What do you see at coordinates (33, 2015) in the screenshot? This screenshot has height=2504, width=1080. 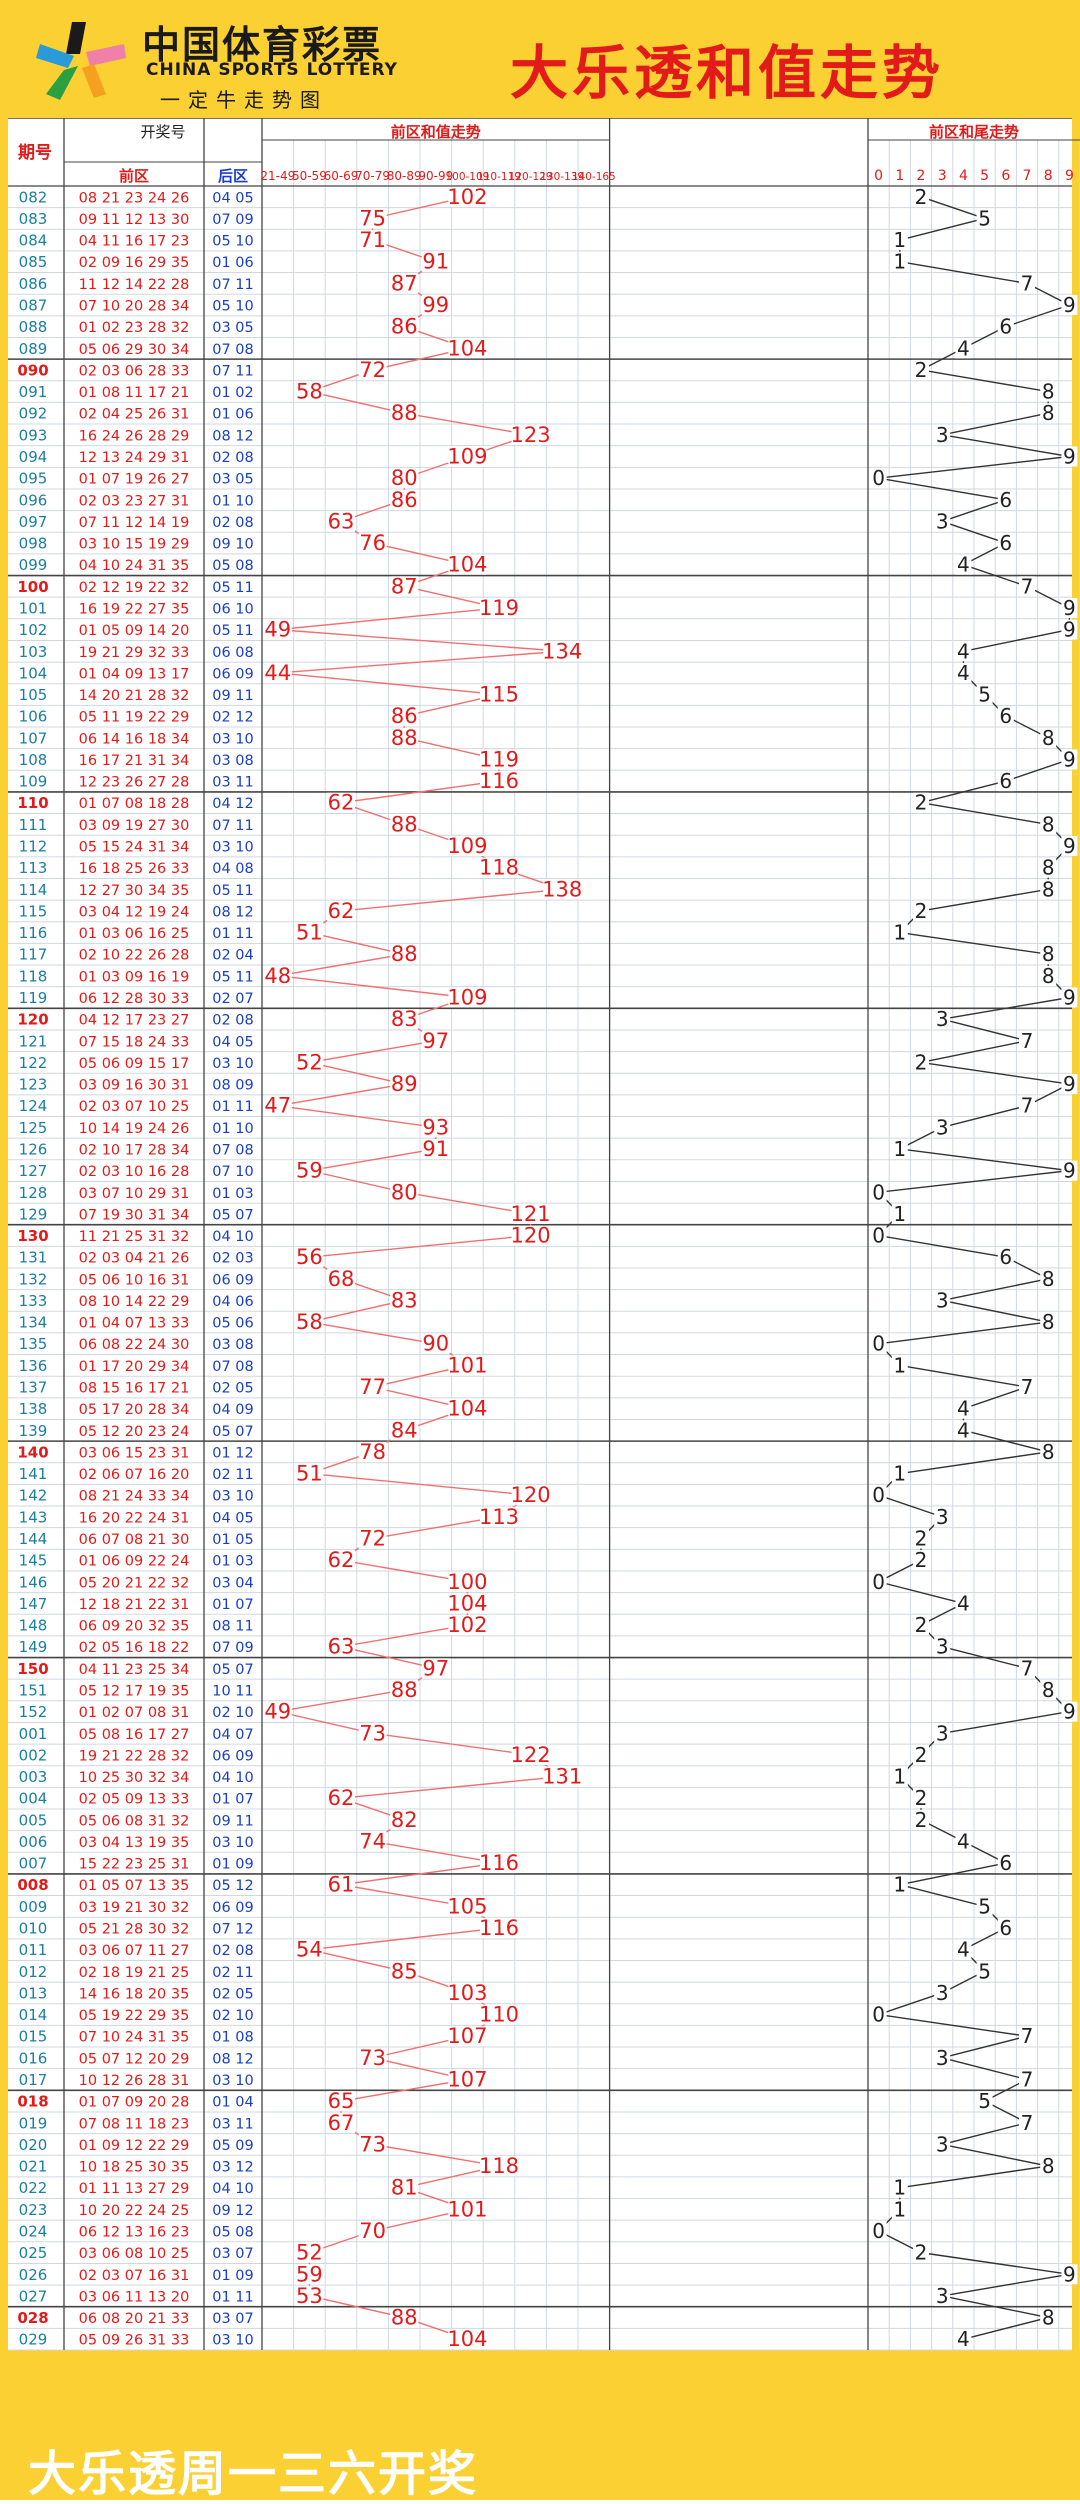 I see `issue-number: 014` at bounding box center [33, 2015].